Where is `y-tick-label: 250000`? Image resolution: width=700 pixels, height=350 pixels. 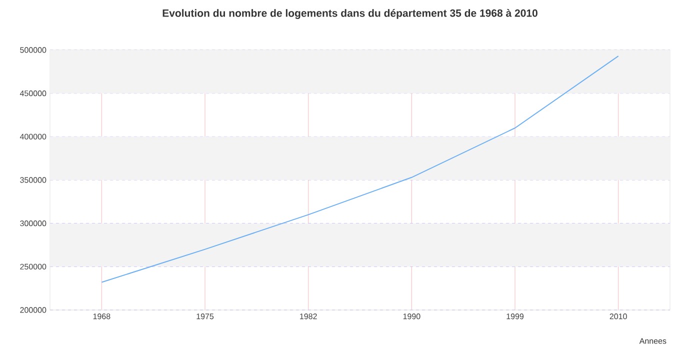
y-tick-label: 250000 is located at coordinates (33, 267).